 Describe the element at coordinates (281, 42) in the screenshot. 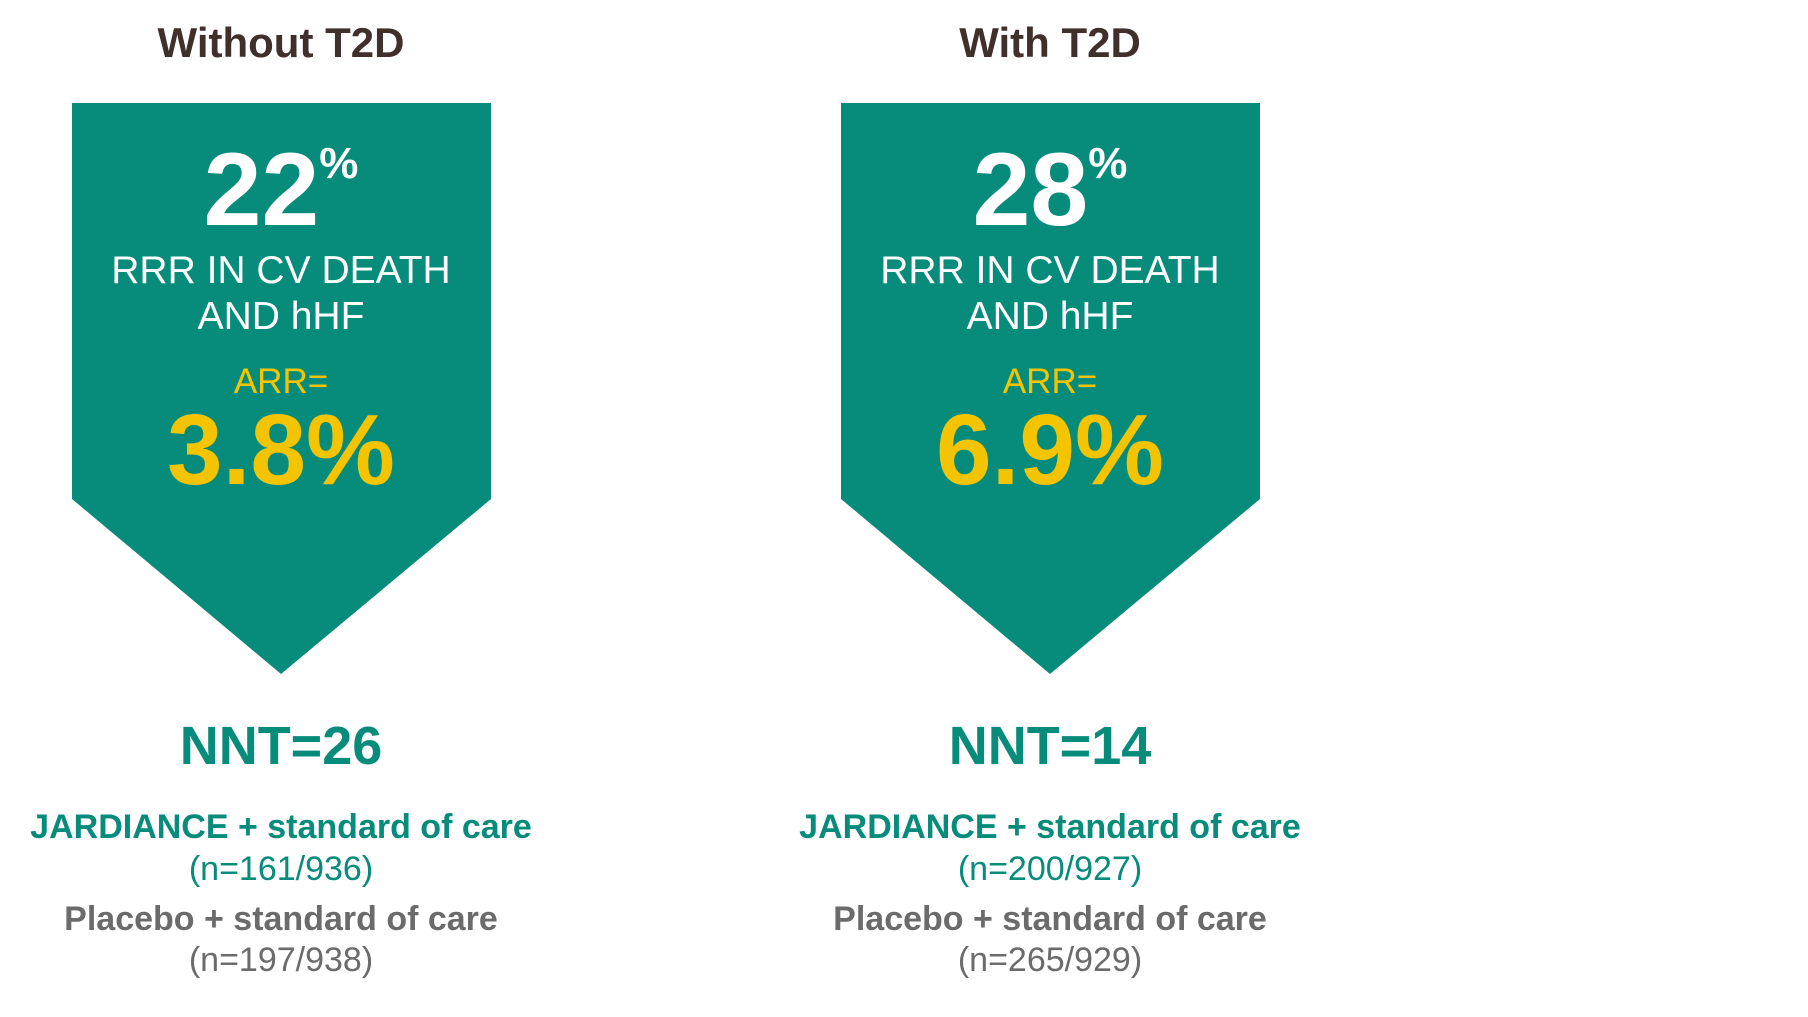

I see `panel-title: Without T2D` at that location.